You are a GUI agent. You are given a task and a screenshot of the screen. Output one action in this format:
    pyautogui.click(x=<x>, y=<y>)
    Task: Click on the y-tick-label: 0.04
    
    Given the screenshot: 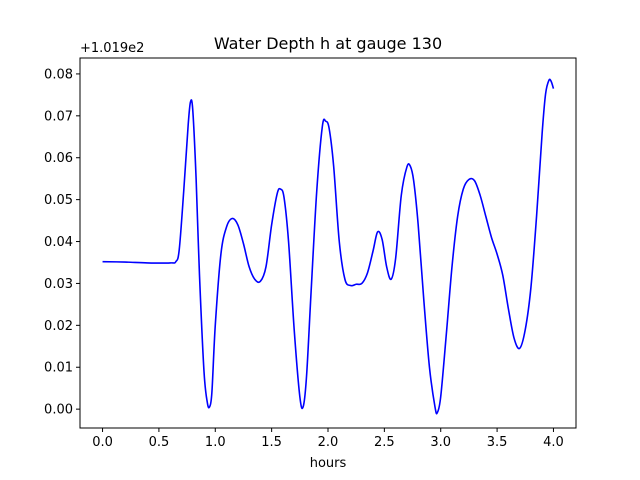 What is the action you would take?
    pyautogui.click(x=58, y=242)
    